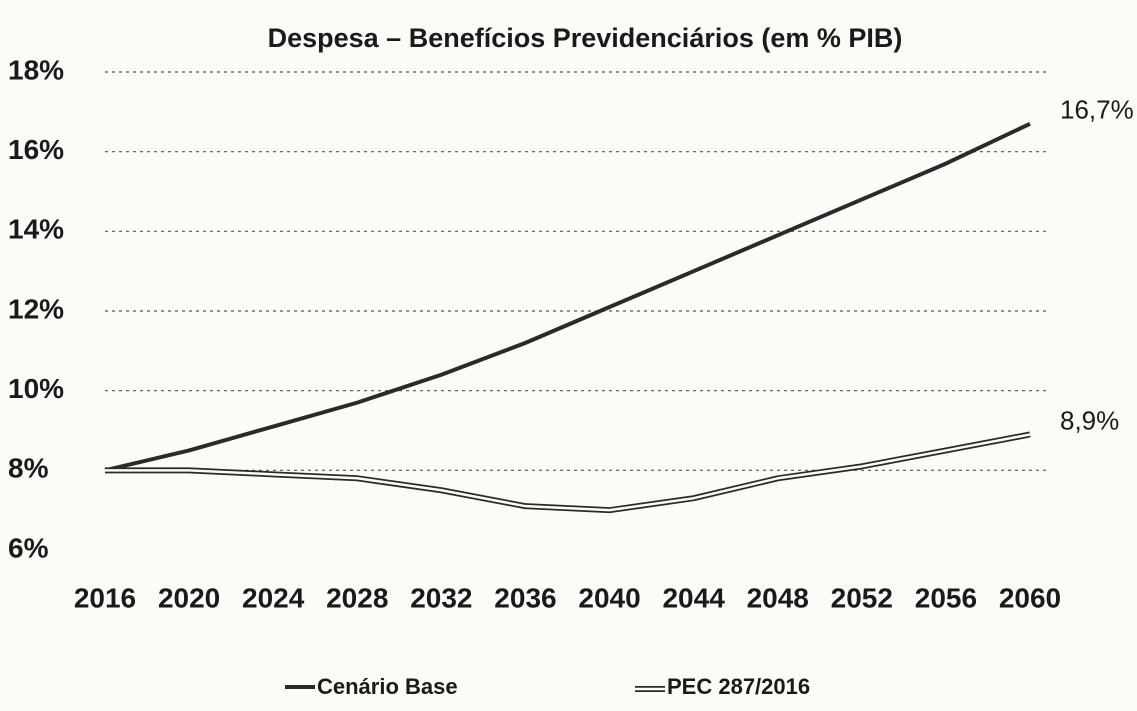 Image resolution: width=1137 pixels, height=711 pixels. What do you see at coordinates (28, 468) in the screenshot?
I see `y-tick-label: 8%` at bounding box center [28, 468].